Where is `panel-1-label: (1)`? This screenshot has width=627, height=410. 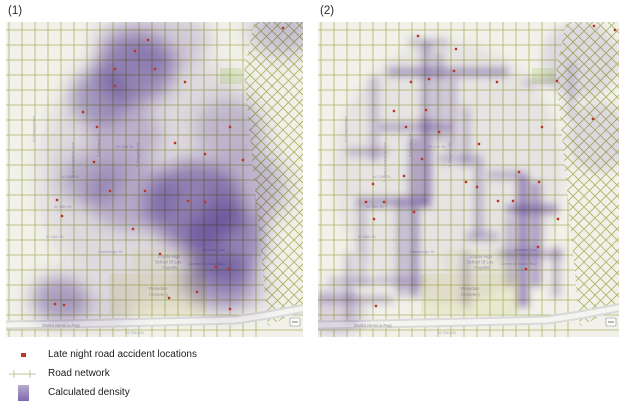 panel-1-label: (1) is located at coordinates (15, 11).